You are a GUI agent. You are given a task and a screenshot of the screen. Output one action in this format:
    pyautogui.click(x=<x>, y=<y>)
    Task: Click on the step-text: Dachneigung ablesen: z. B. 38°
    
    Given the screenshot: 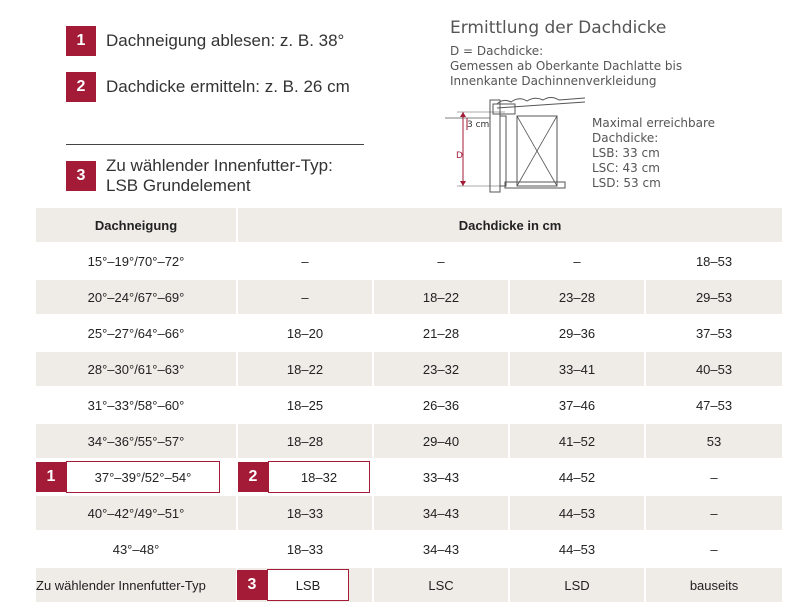 What is the action you would take?
    pyautogui.click(x=225, y=40)
    